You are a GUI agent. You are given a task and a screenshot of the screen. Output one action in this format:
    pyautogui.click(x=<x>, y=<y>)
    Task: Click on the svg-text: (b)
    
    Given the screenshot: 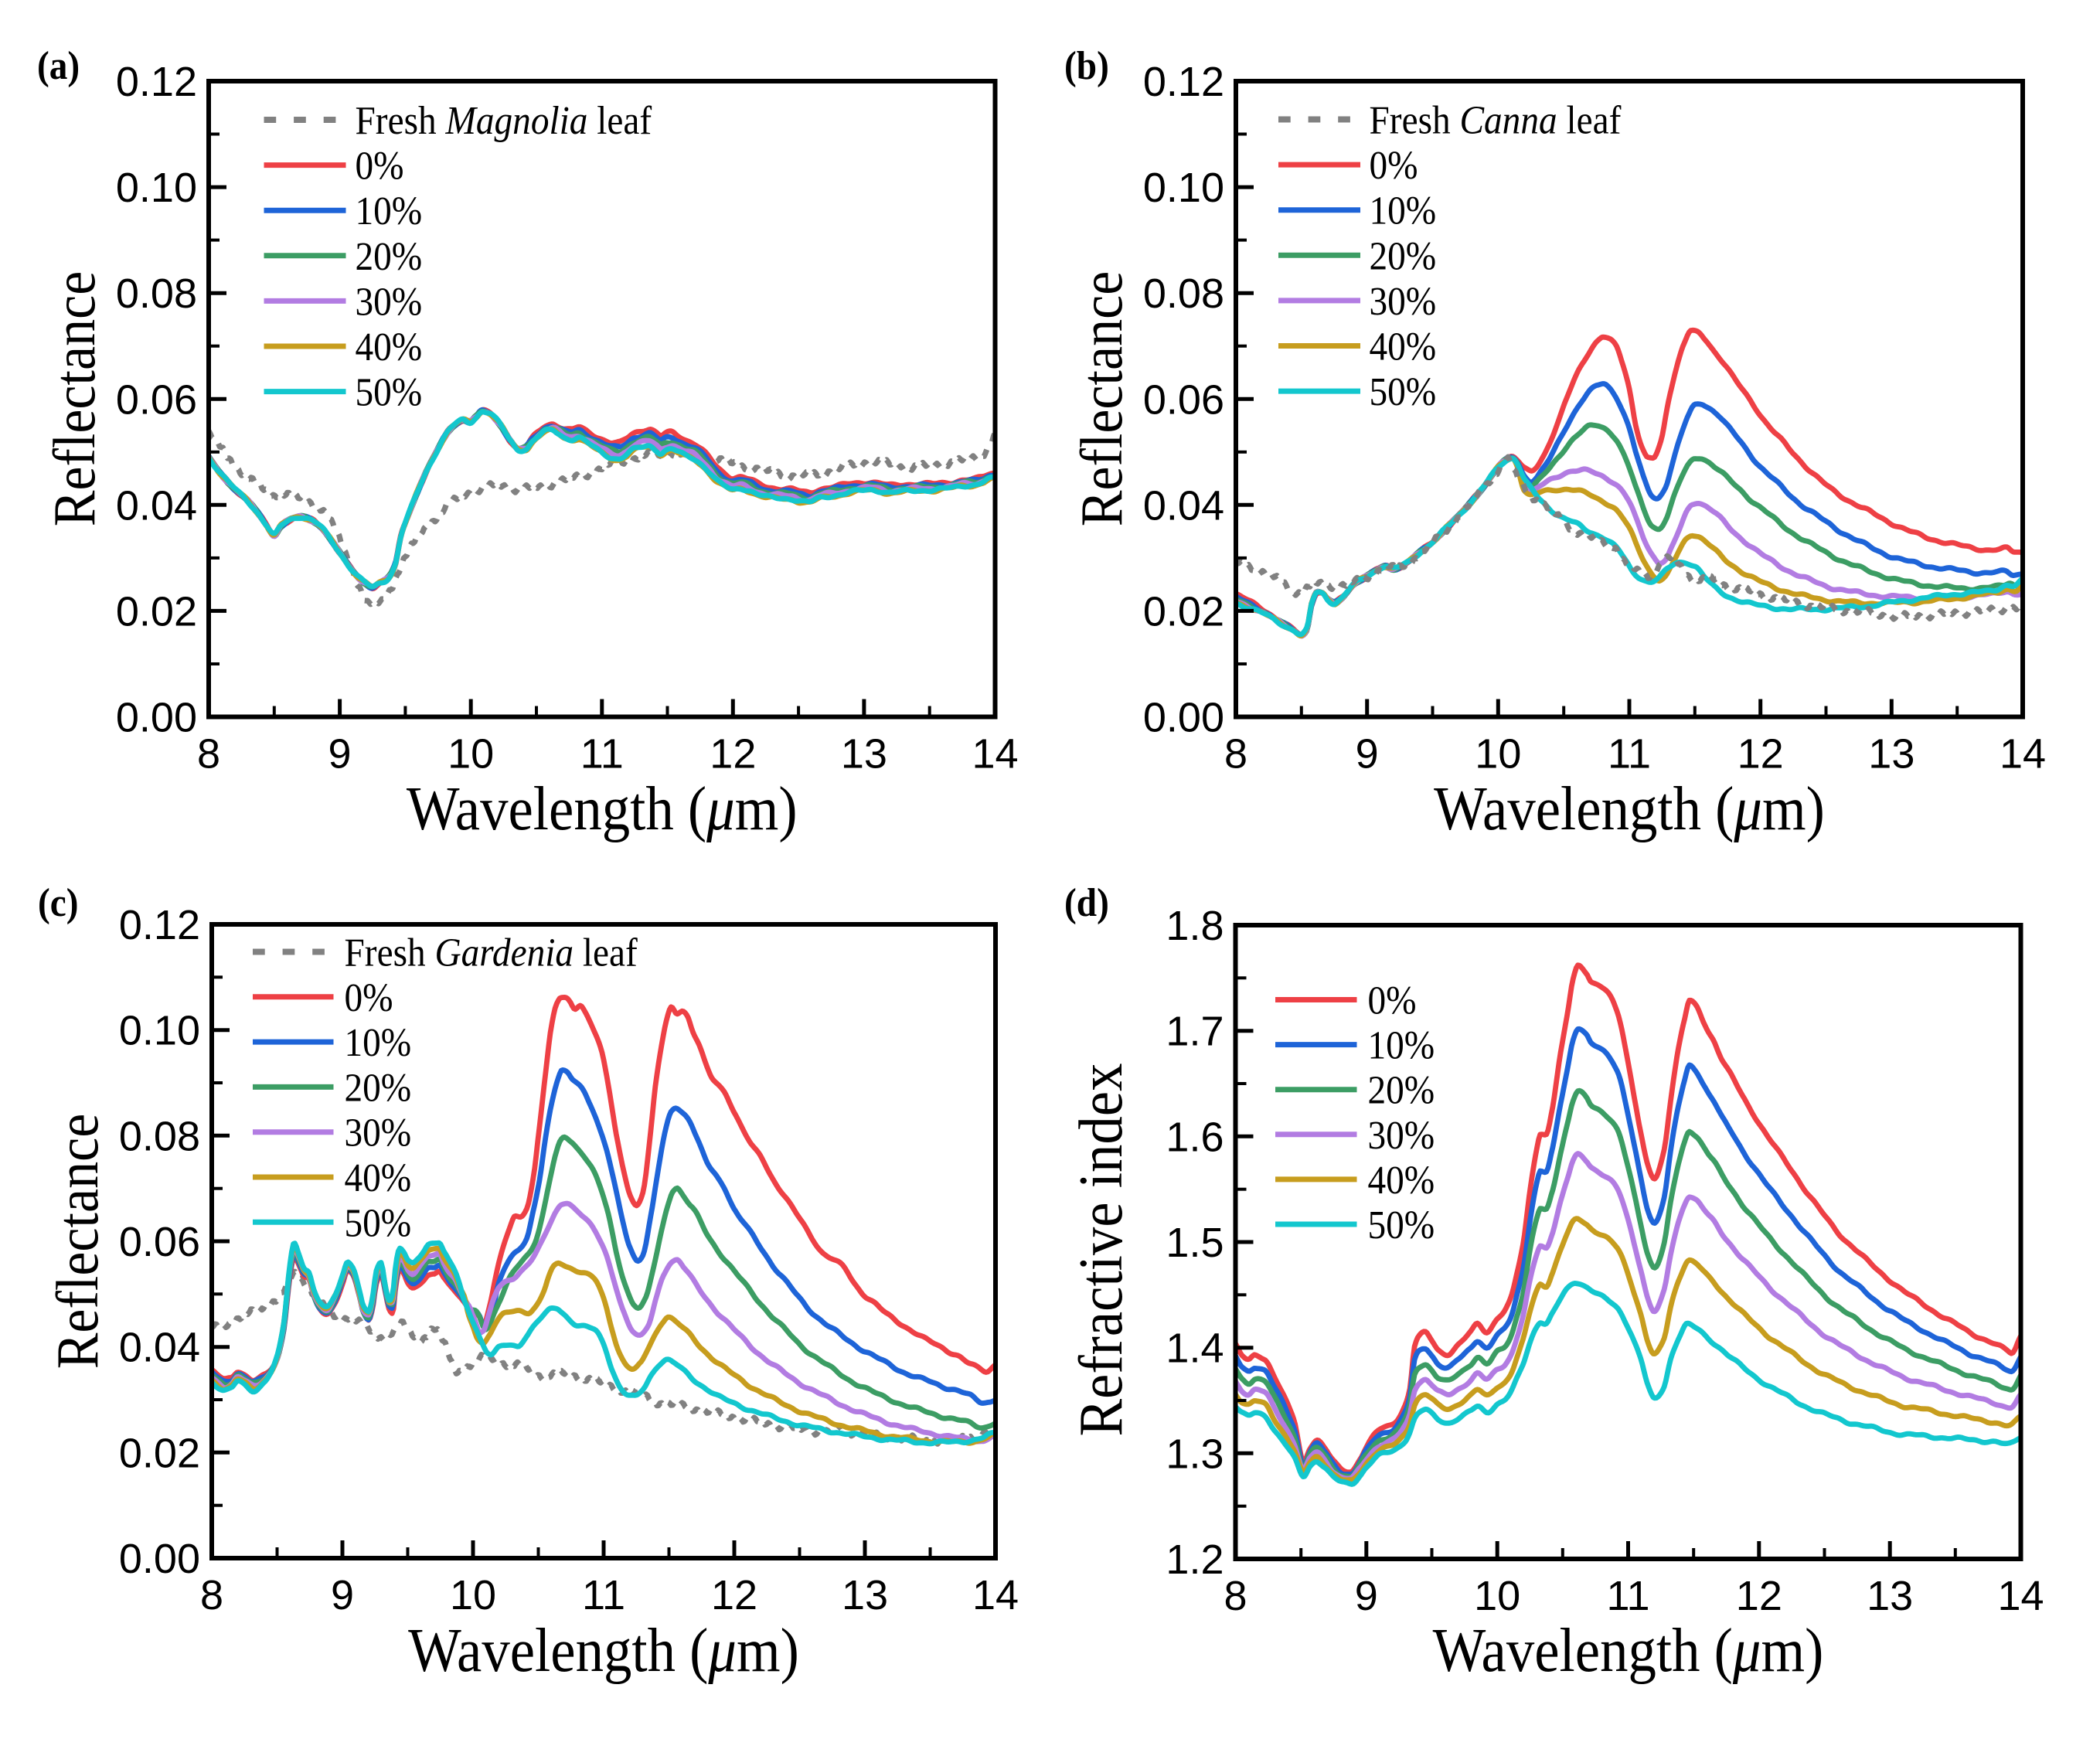 What is the action you would take?
    pyautogui.click(x=1086, y=65)
    